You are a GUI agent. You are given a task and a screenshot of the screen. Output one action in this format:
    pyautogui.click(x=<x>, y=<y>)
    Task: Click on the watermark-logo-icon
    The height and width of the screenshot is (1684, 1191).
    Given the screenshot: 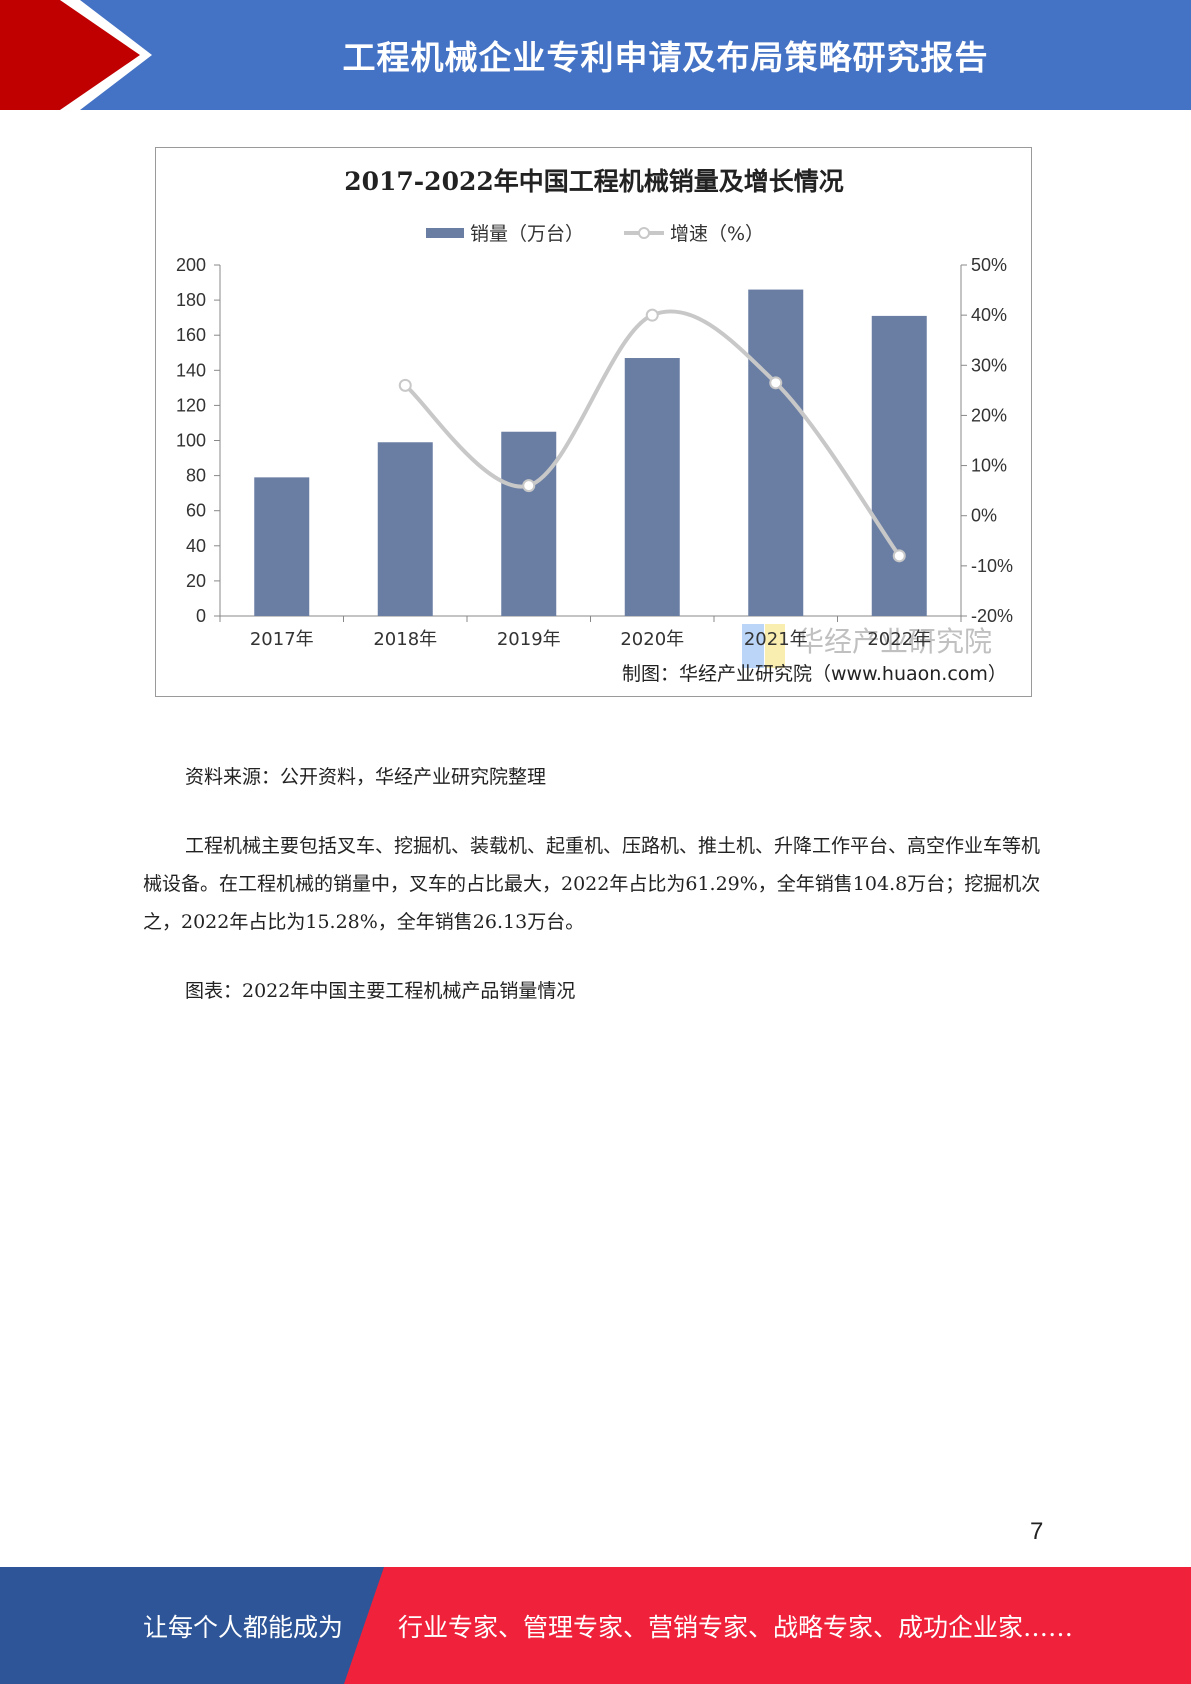 What is the action you would take?
    pyautogui.click(x=763, y=646)
    